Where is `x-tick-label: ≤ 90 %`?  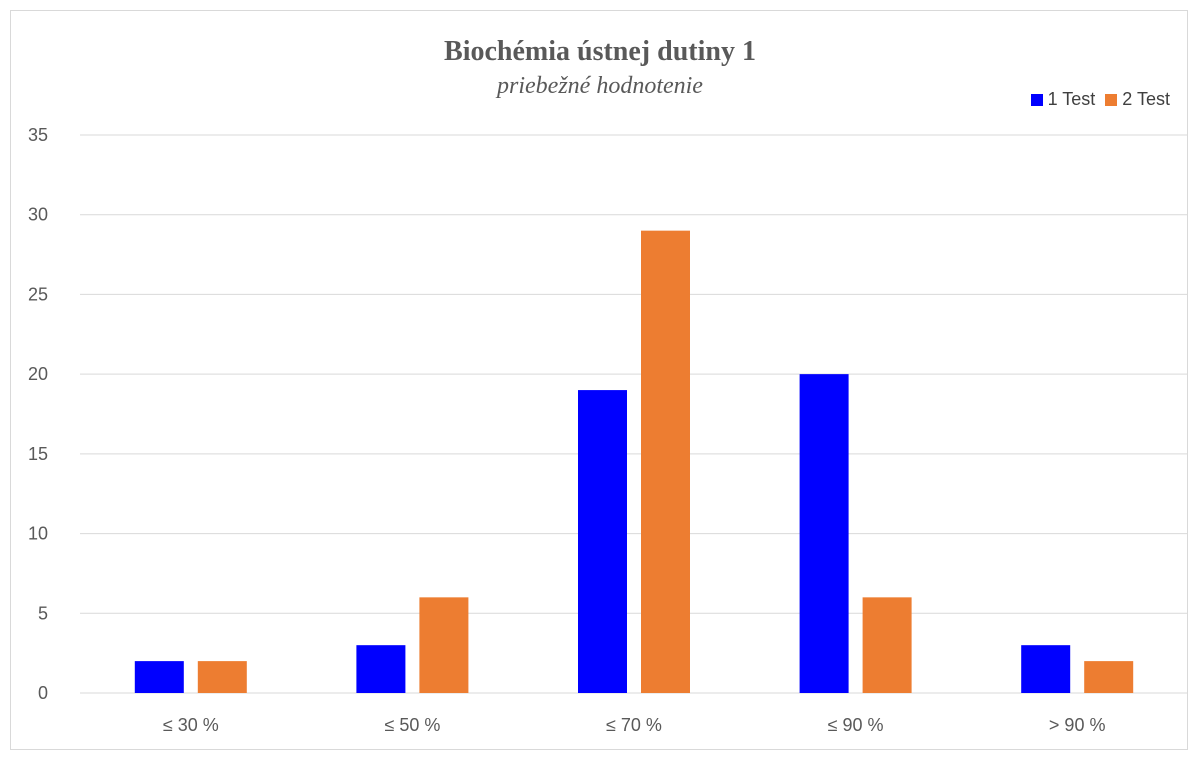 x-tick-label: ≤ 90 % is located at coordinates (856, 725).